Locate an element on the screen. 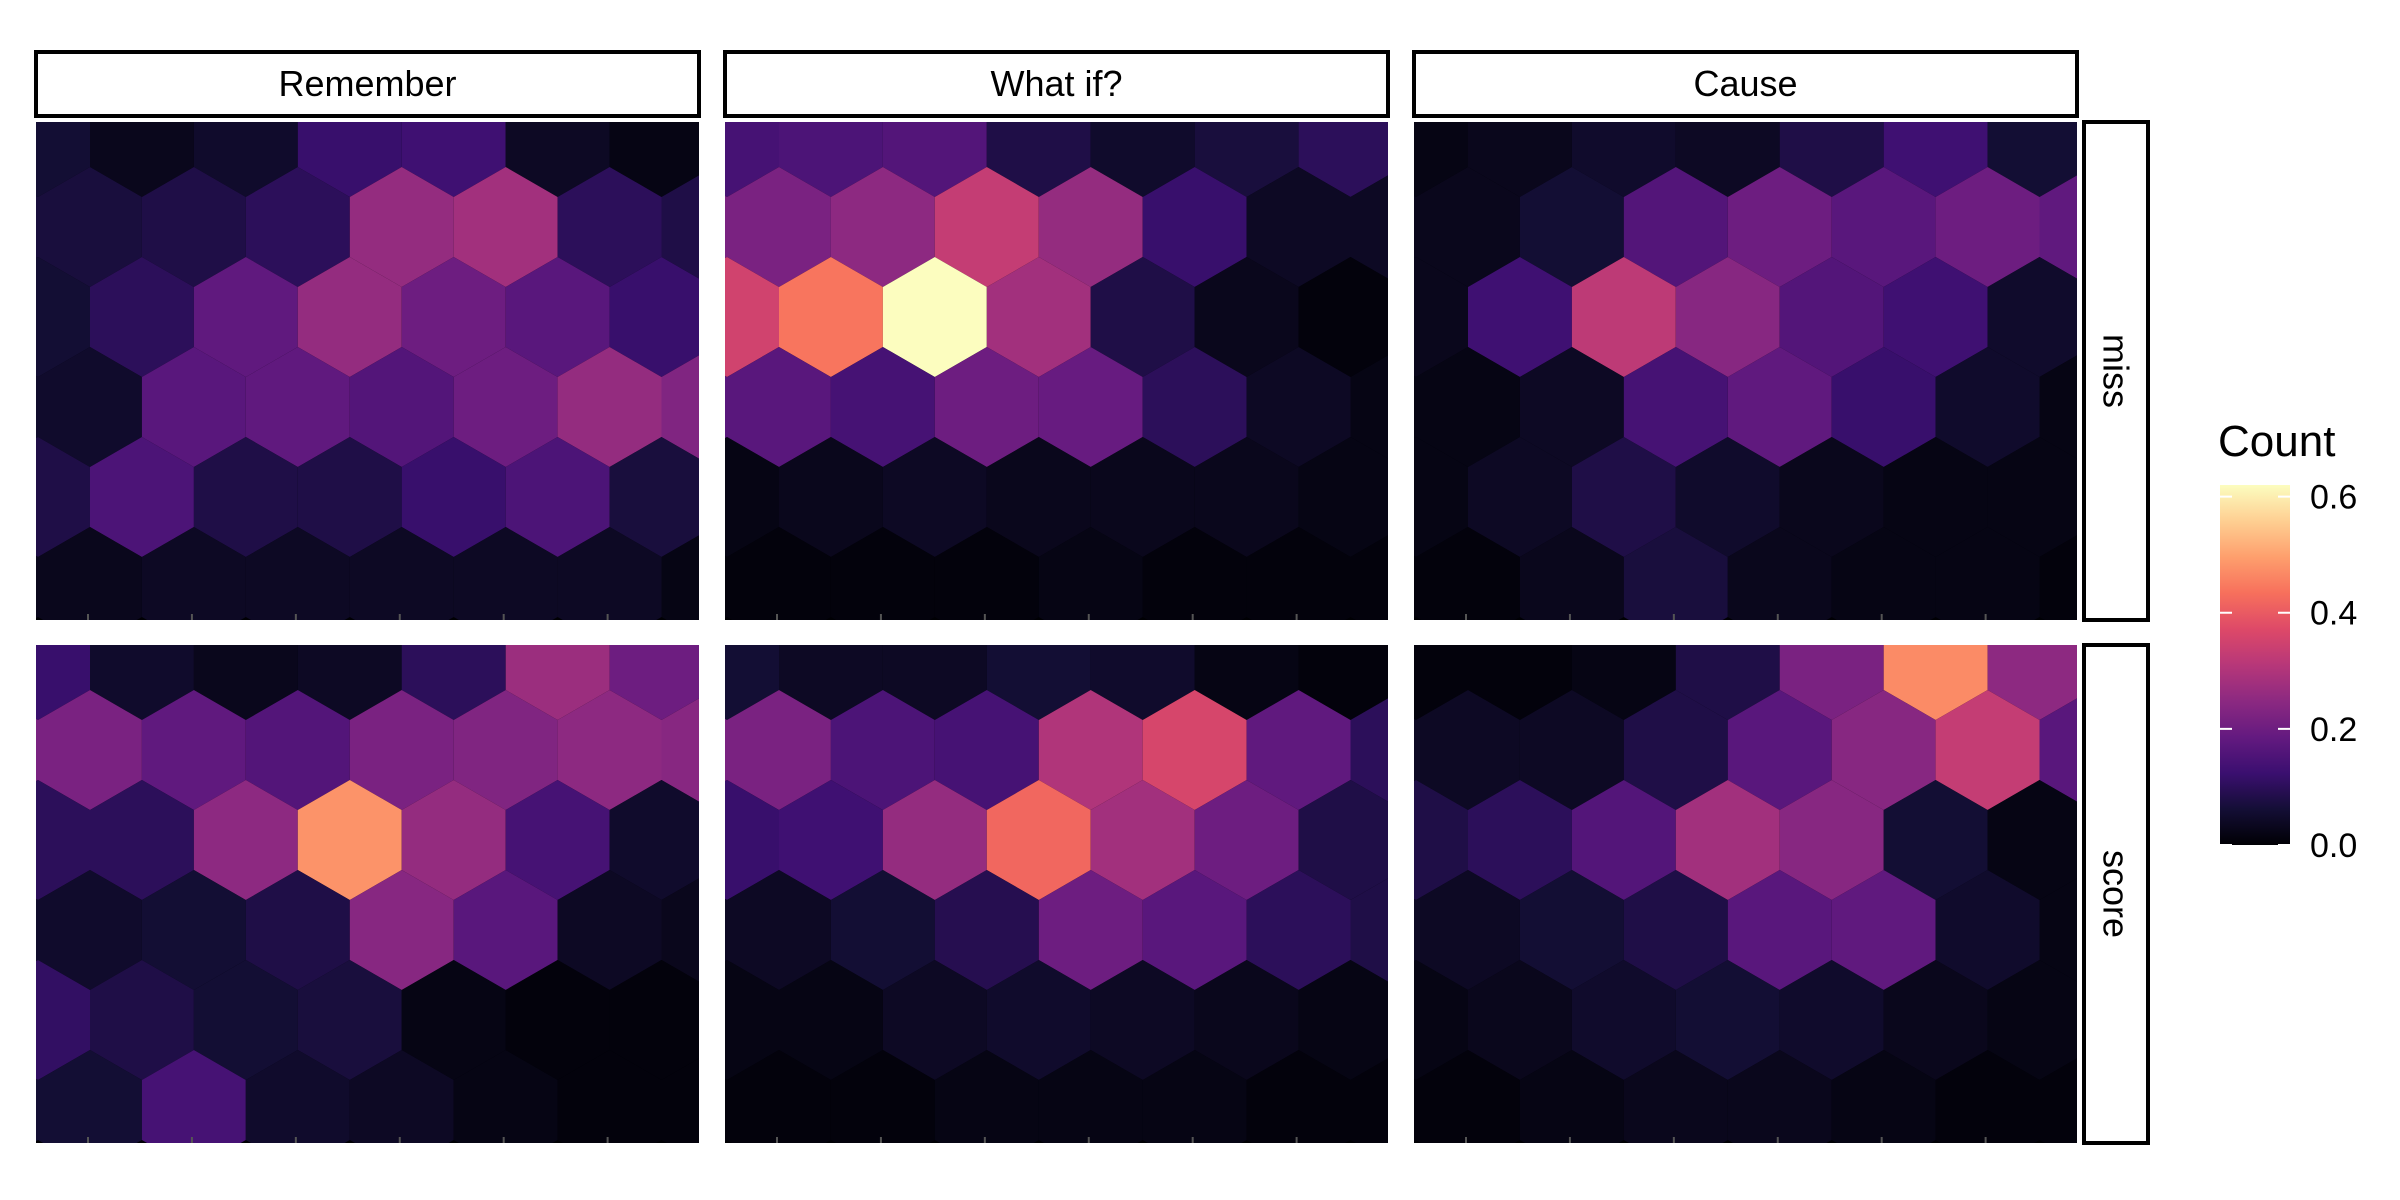 The height and width of the screenshot is (1200, 2400). strip-label: score is located at coordinates (2116, 894).